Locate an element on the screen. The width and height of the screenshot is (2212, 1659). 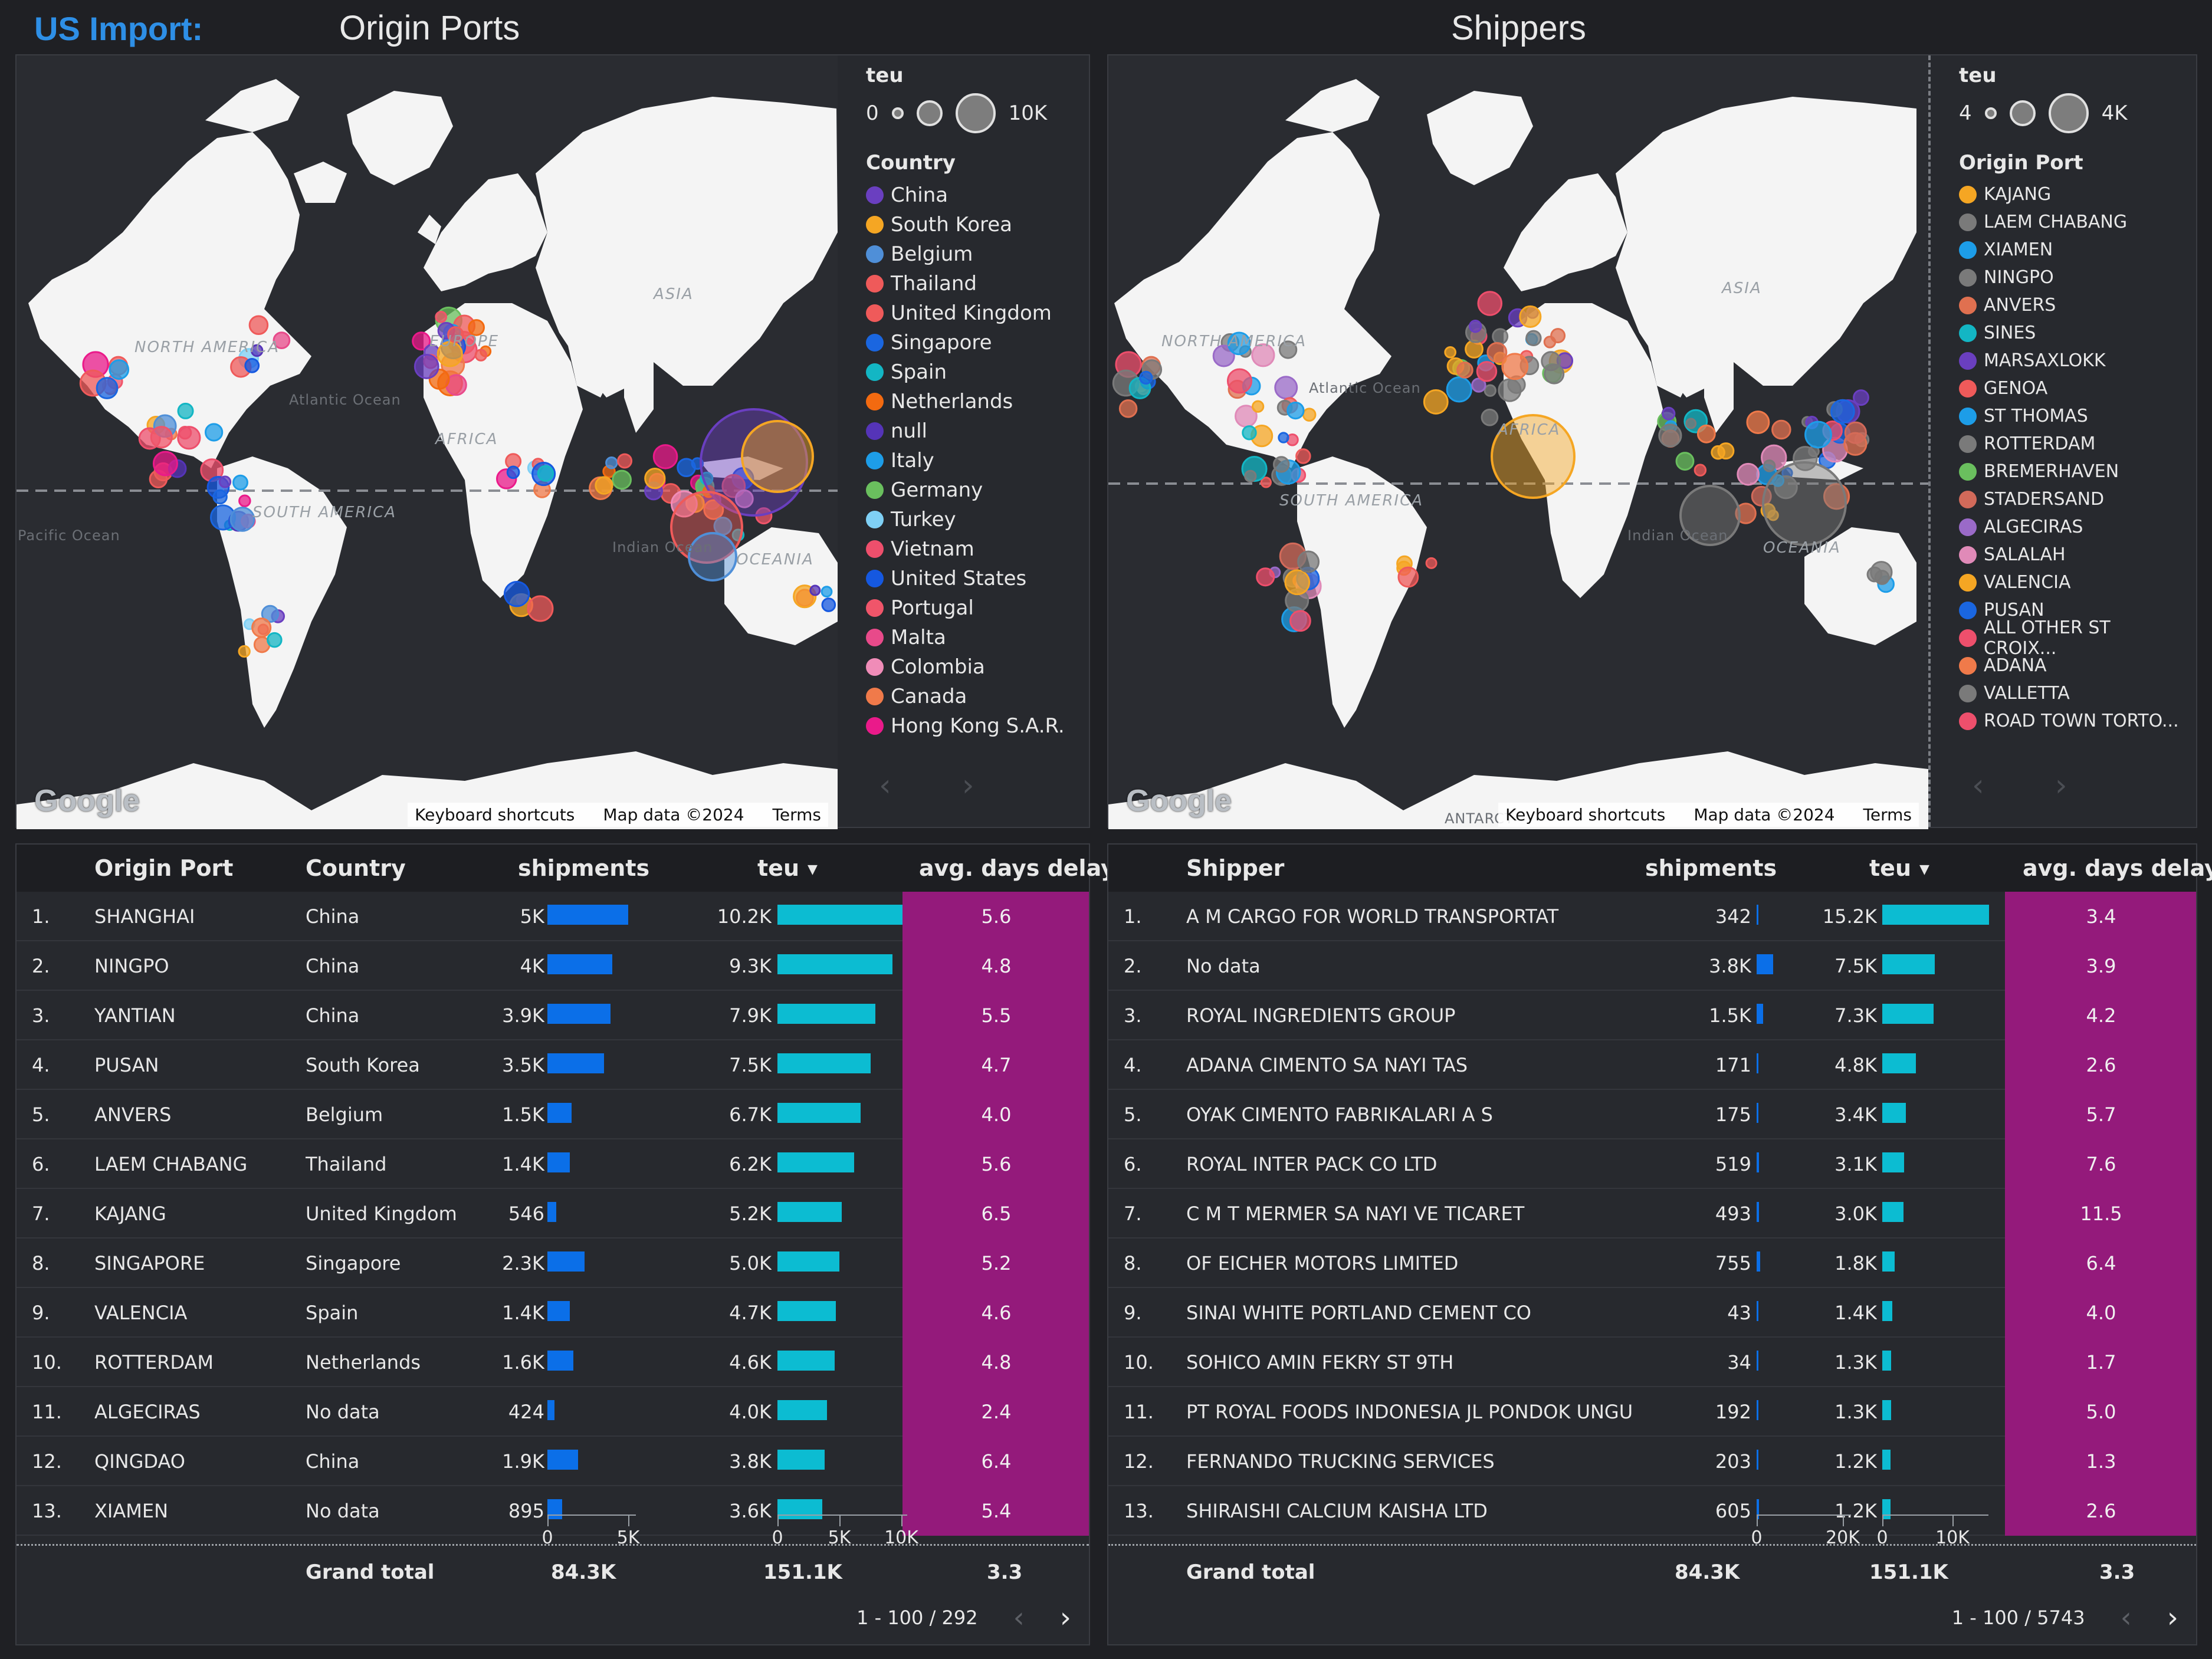
table-row: 3. ROYAL INGREDIENTS GROUP 1.5K 7.3K 4.2 is located at coordinates (1652, 1015).